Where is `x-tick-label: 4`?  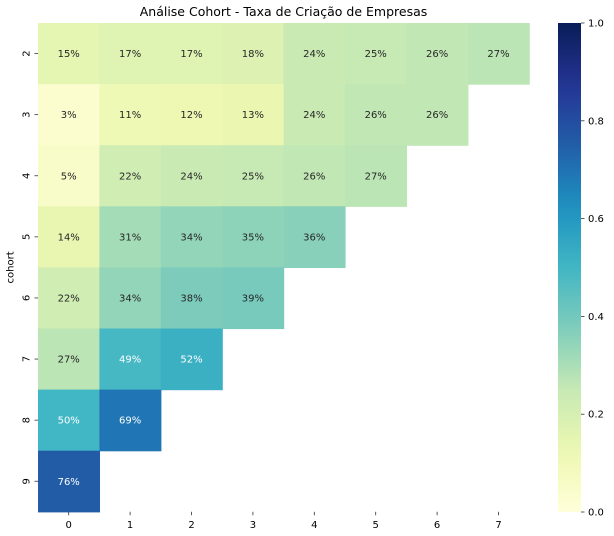 x-tick-label: 4 is located at coordinates (314, 525).